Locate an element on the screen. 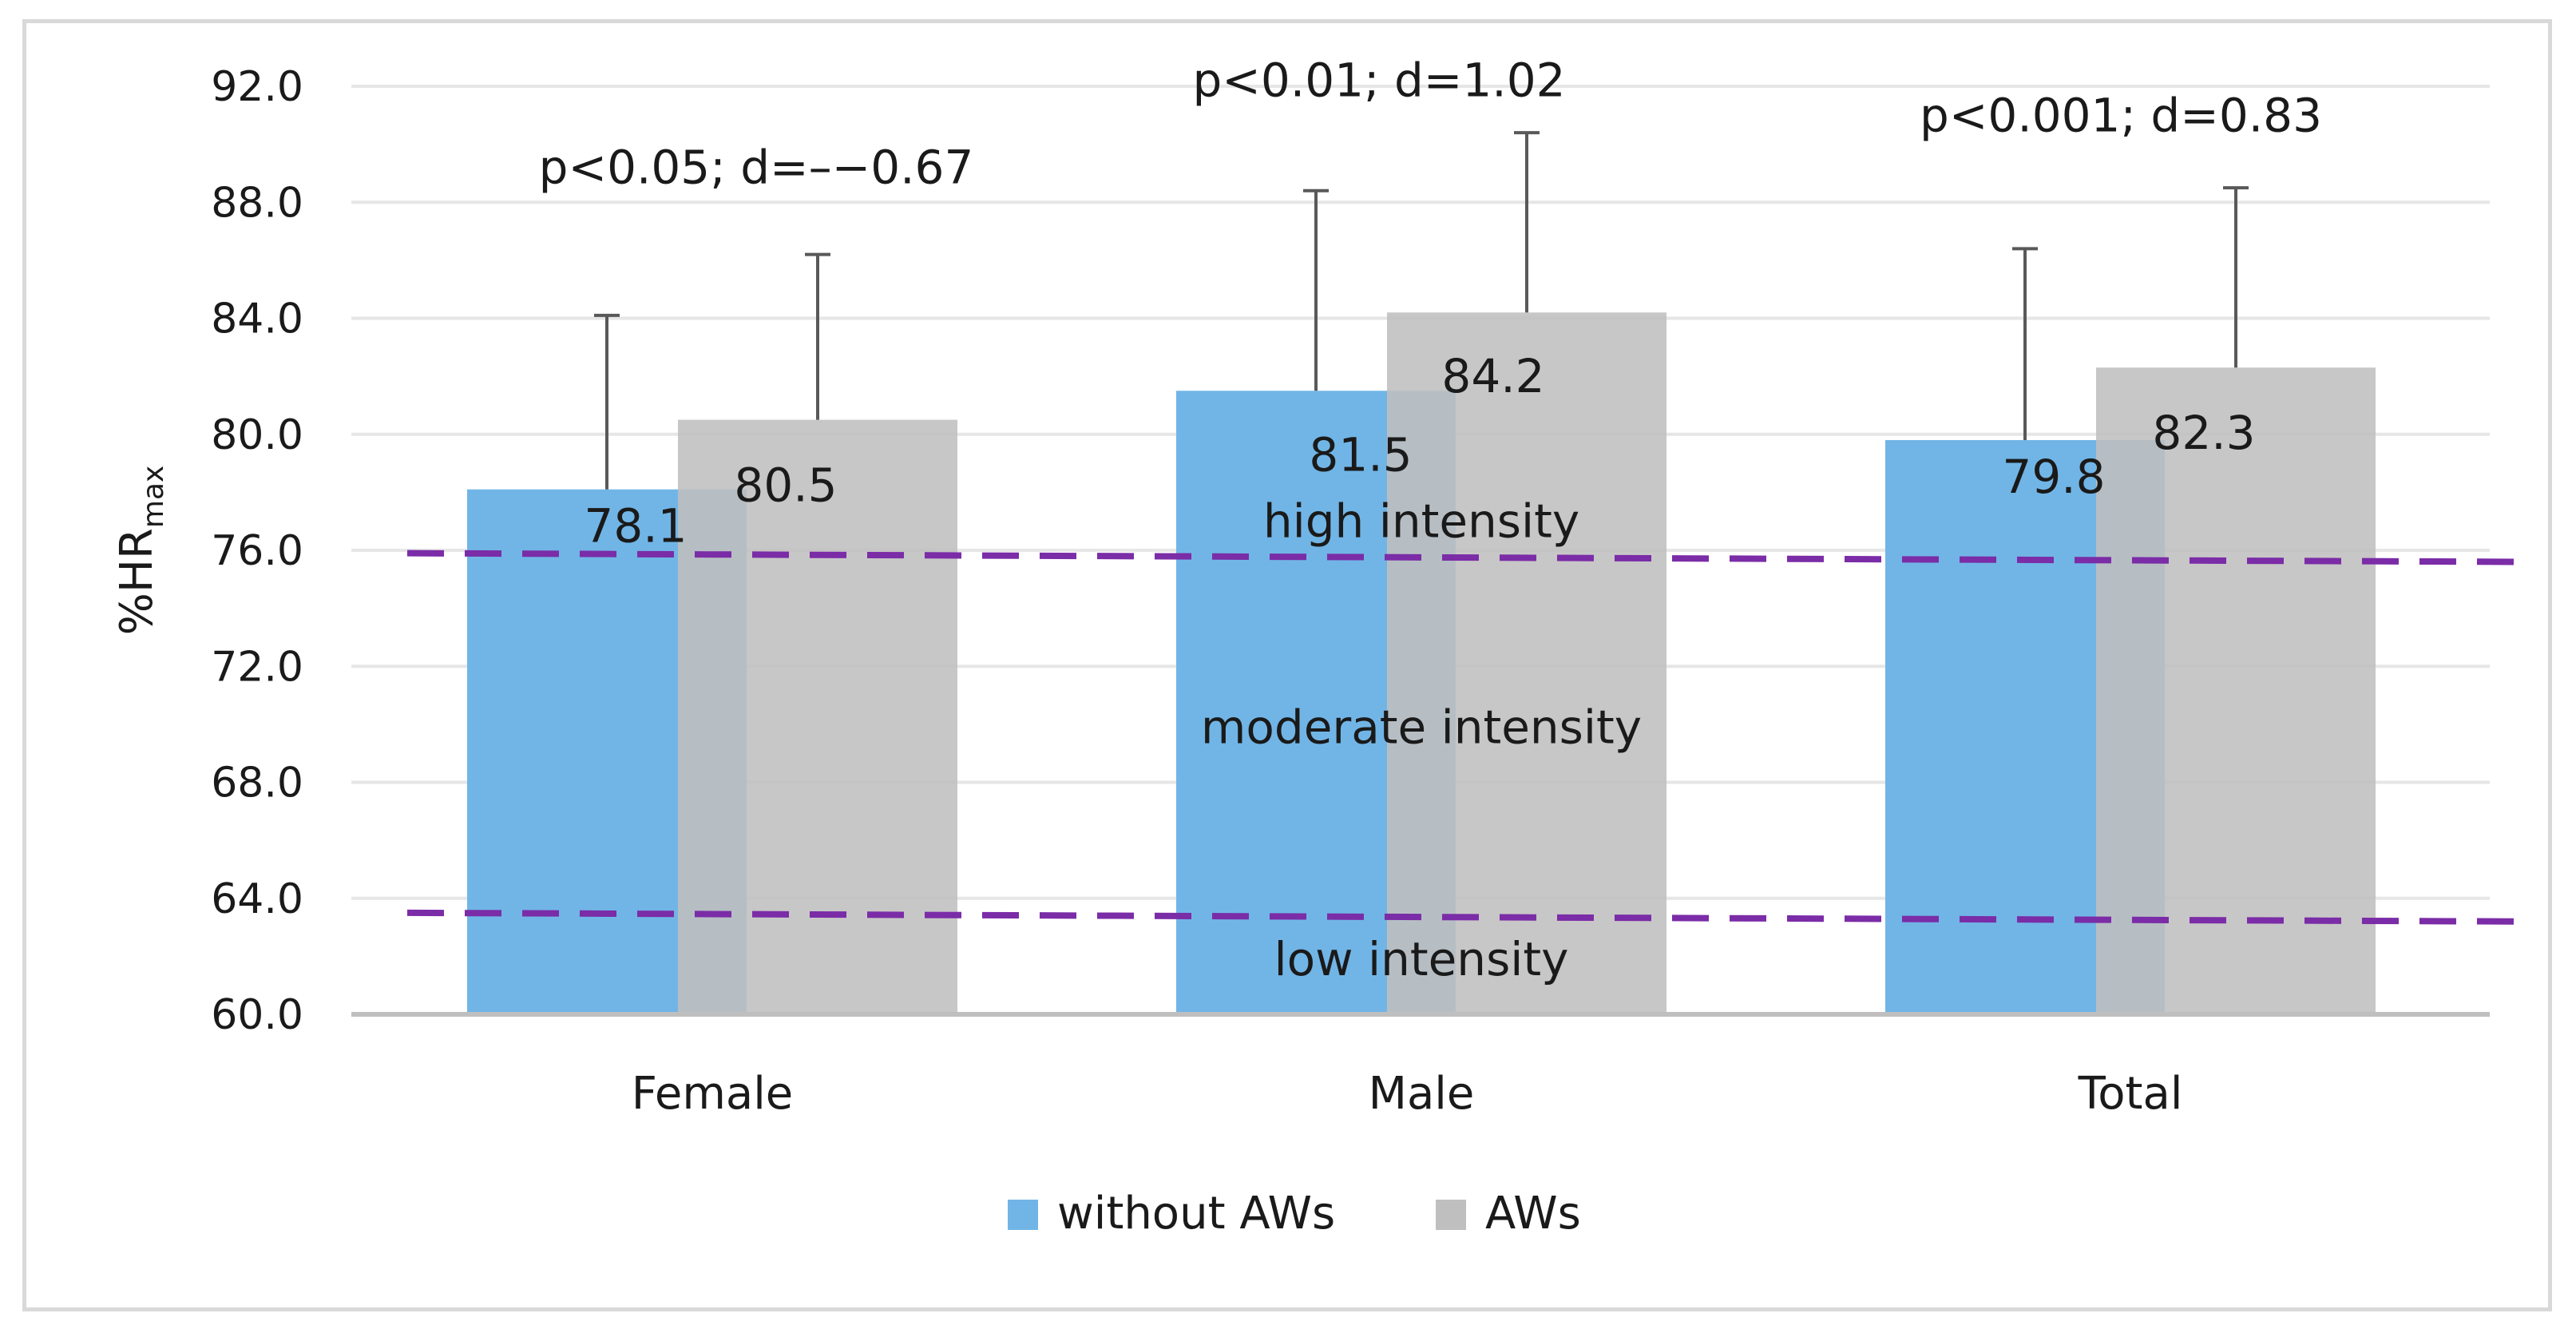 This screenshot has height=1333, width=2576. zone-label: high intensity is located at coordinates (1421, 521).